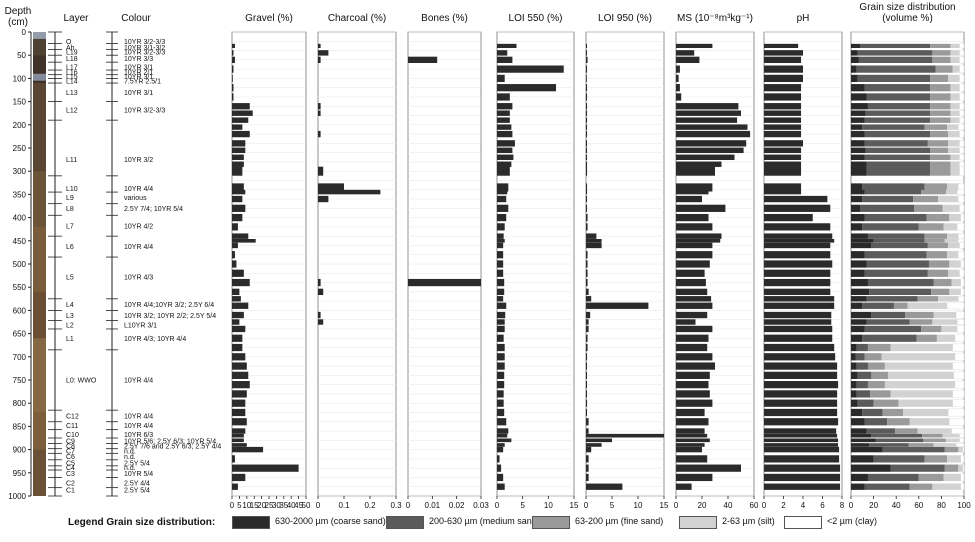 This screenshot has width=975, height=542. What do you see at coordinates (291, 505) in the screenshot?
I see `panel-0-xtick-label: 40` at bounding box center [291, 505].